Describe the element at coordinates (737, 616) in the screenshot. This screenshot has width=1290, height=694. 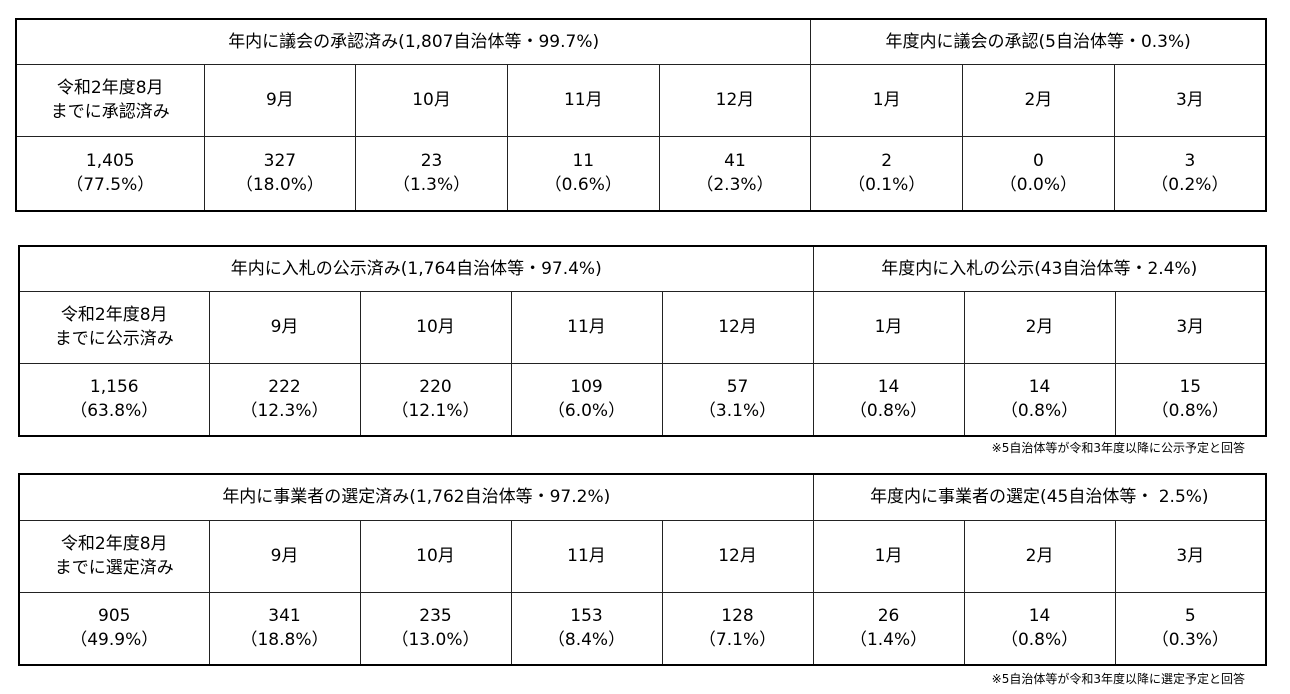
I see `count: 128` at that location.